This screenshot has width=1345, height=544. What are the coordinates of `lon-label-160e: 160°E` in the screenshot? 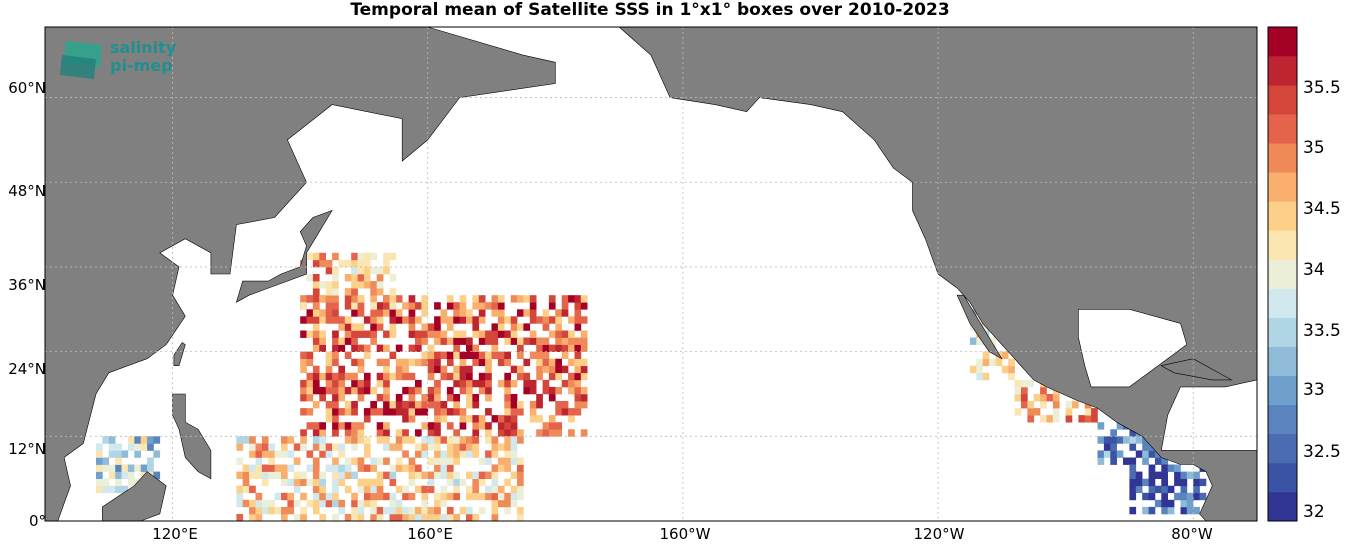 It's located at (430, 534).